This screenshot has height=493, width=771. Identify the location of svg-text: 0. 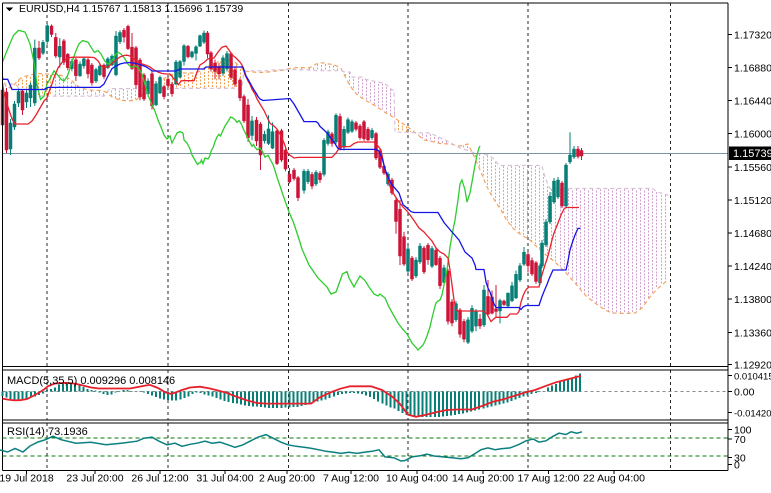
(737, 465).